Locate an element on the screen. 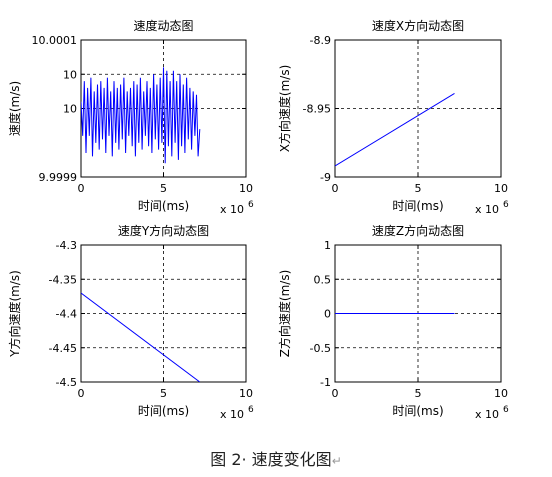  y-tick-label: -8.9 is located at coordinates (320, 40).